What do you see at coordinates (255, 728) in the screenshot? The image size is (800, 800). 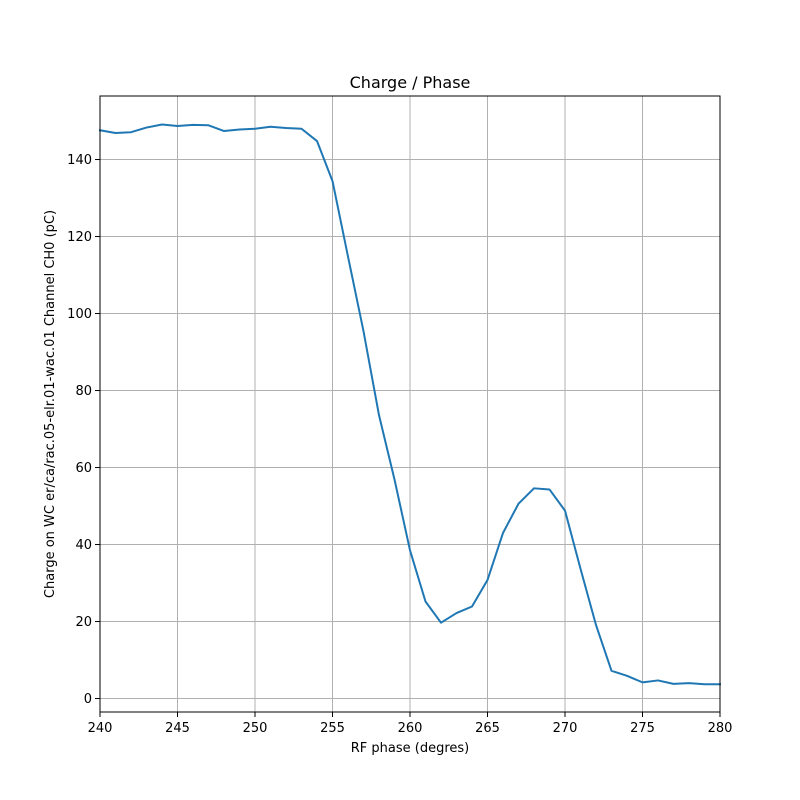 I see `x-tick-label: 250` at bounding box center [255, 728].